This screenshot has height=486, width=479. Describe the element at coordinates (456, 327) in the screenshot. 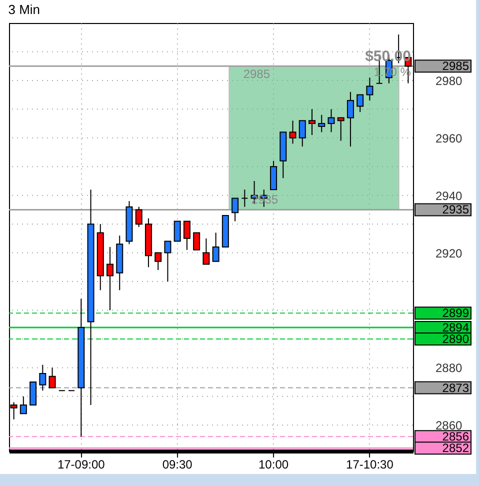

I see `ref-line-label: 2894` at that location.